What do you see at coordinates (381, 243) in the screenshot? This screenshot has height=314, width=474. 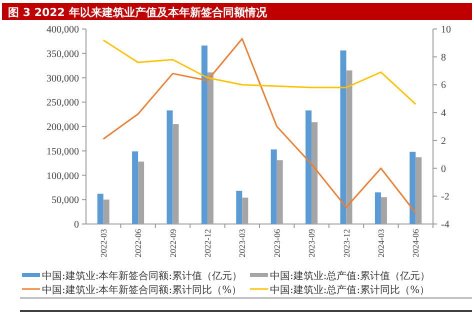 I see `x-tick-label: 2024-03` at bounding box center [381, 243].